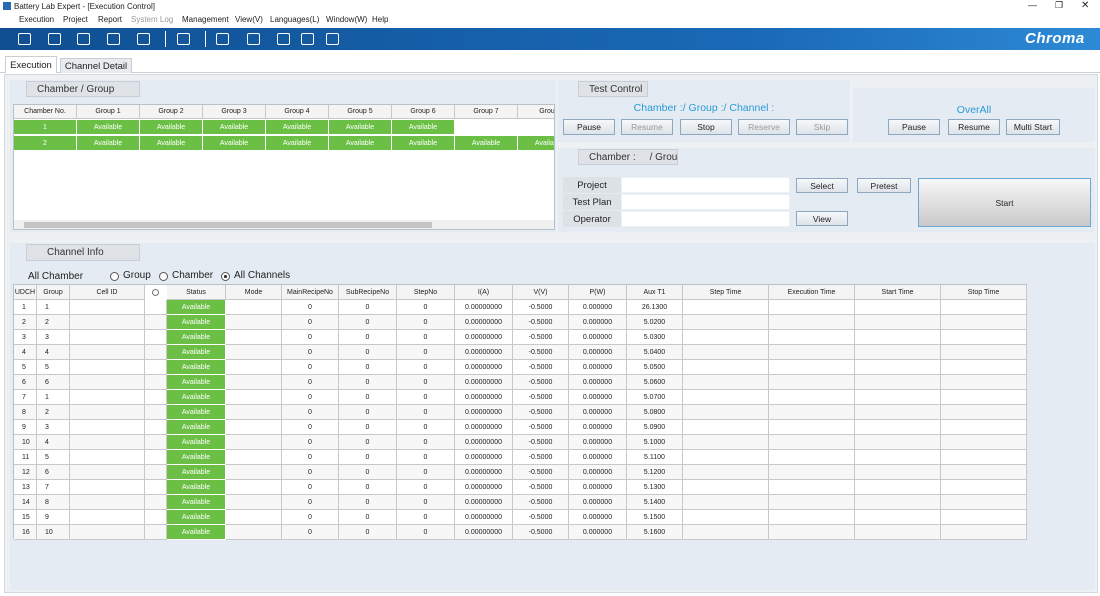  Describe the element at coordinates (655, 337) in the screenshot. I see `data-cell: 5.0300` at that location.